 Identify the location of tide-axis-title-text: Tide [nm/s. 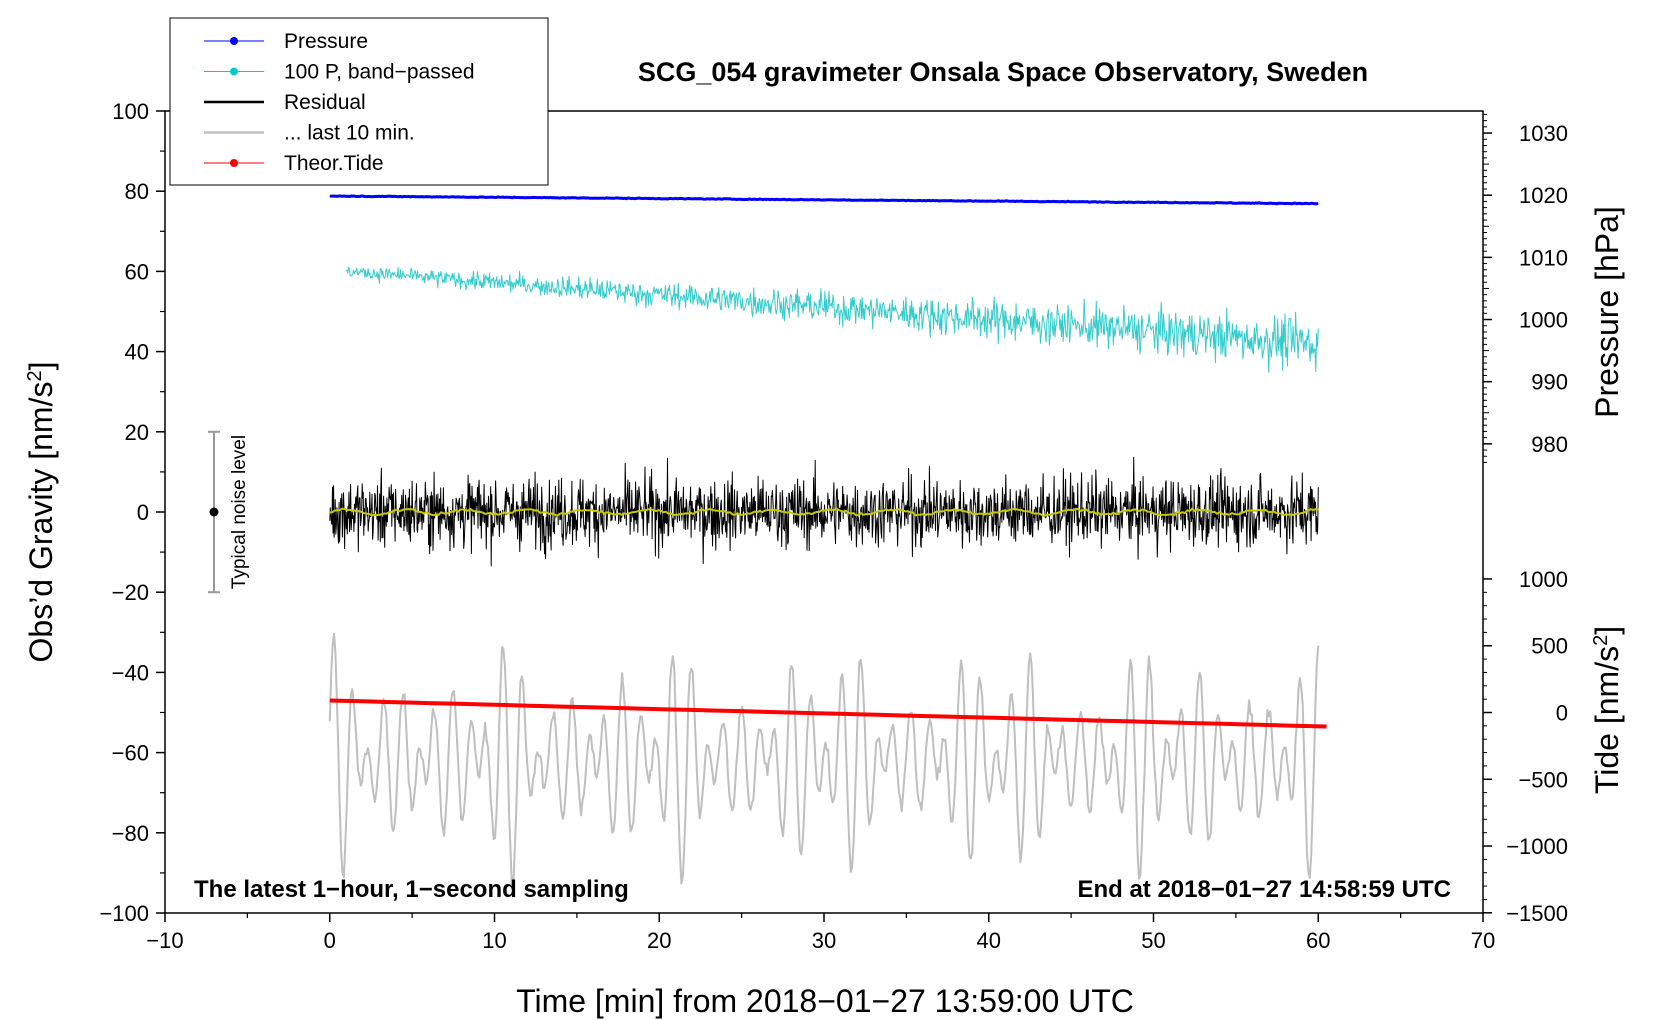
(1607, 720).